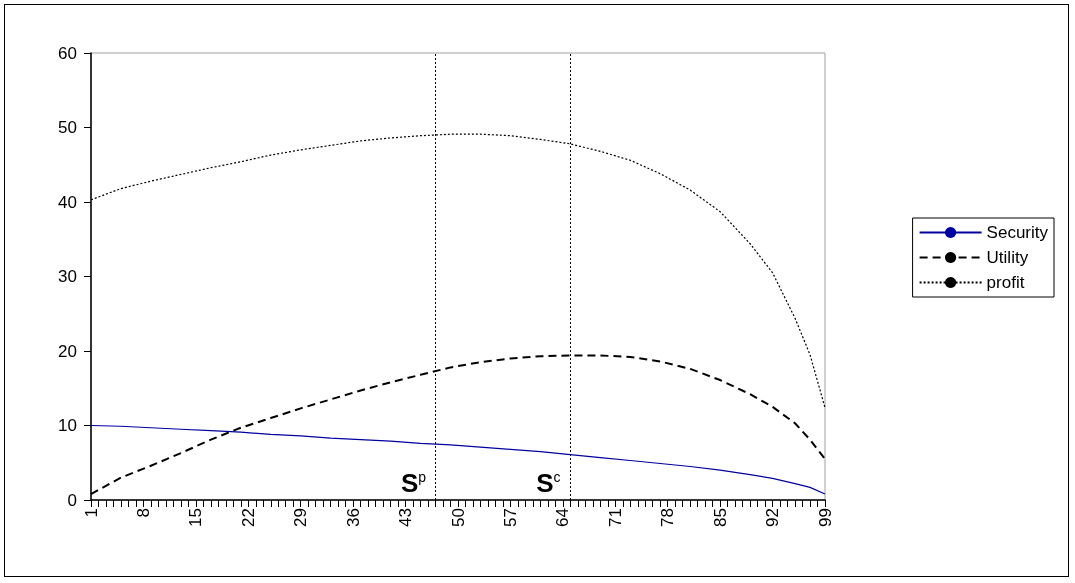  What do you see at coordinates (67, 425) in the screenshot?
I see `y-tick-label: 10` at bounding box center [67, 425].